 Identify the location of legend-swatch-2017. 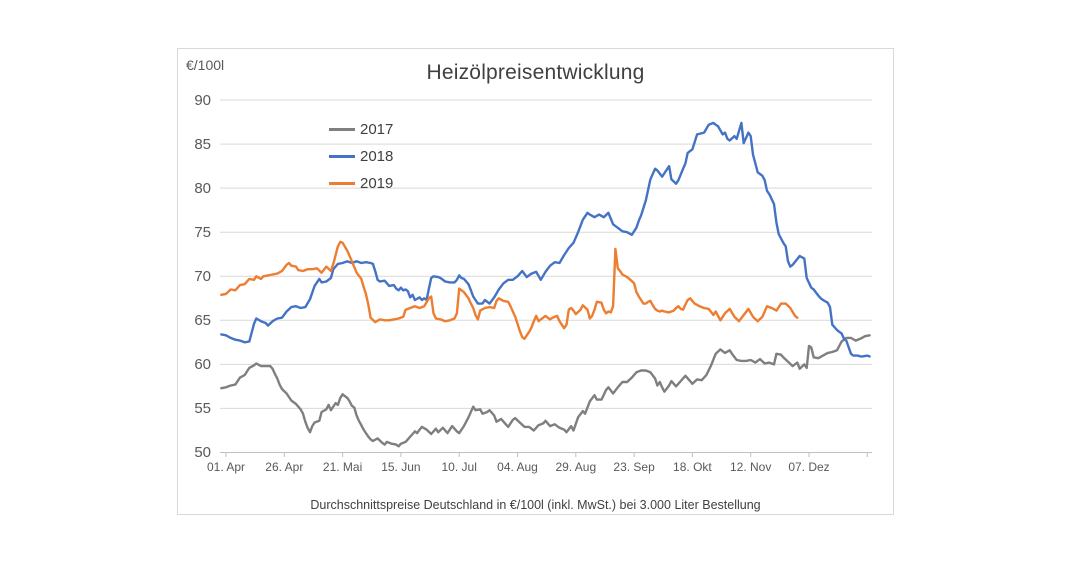
(342, 129).